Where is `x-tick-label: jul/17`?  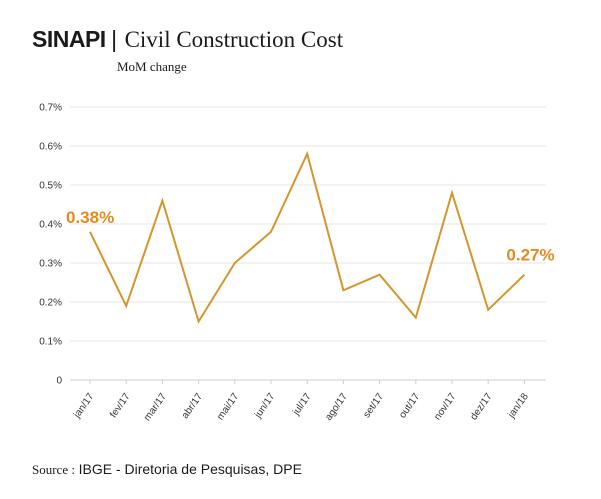 x-tick-label: jul/17 is located at coordinates (302, 404).